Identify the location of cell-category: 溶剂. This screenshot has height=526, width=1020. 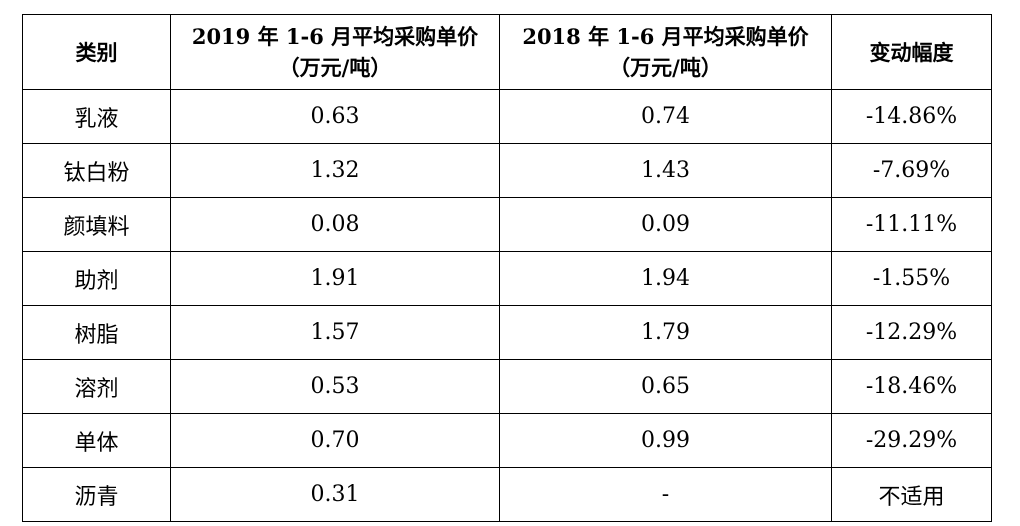
(96, 386).